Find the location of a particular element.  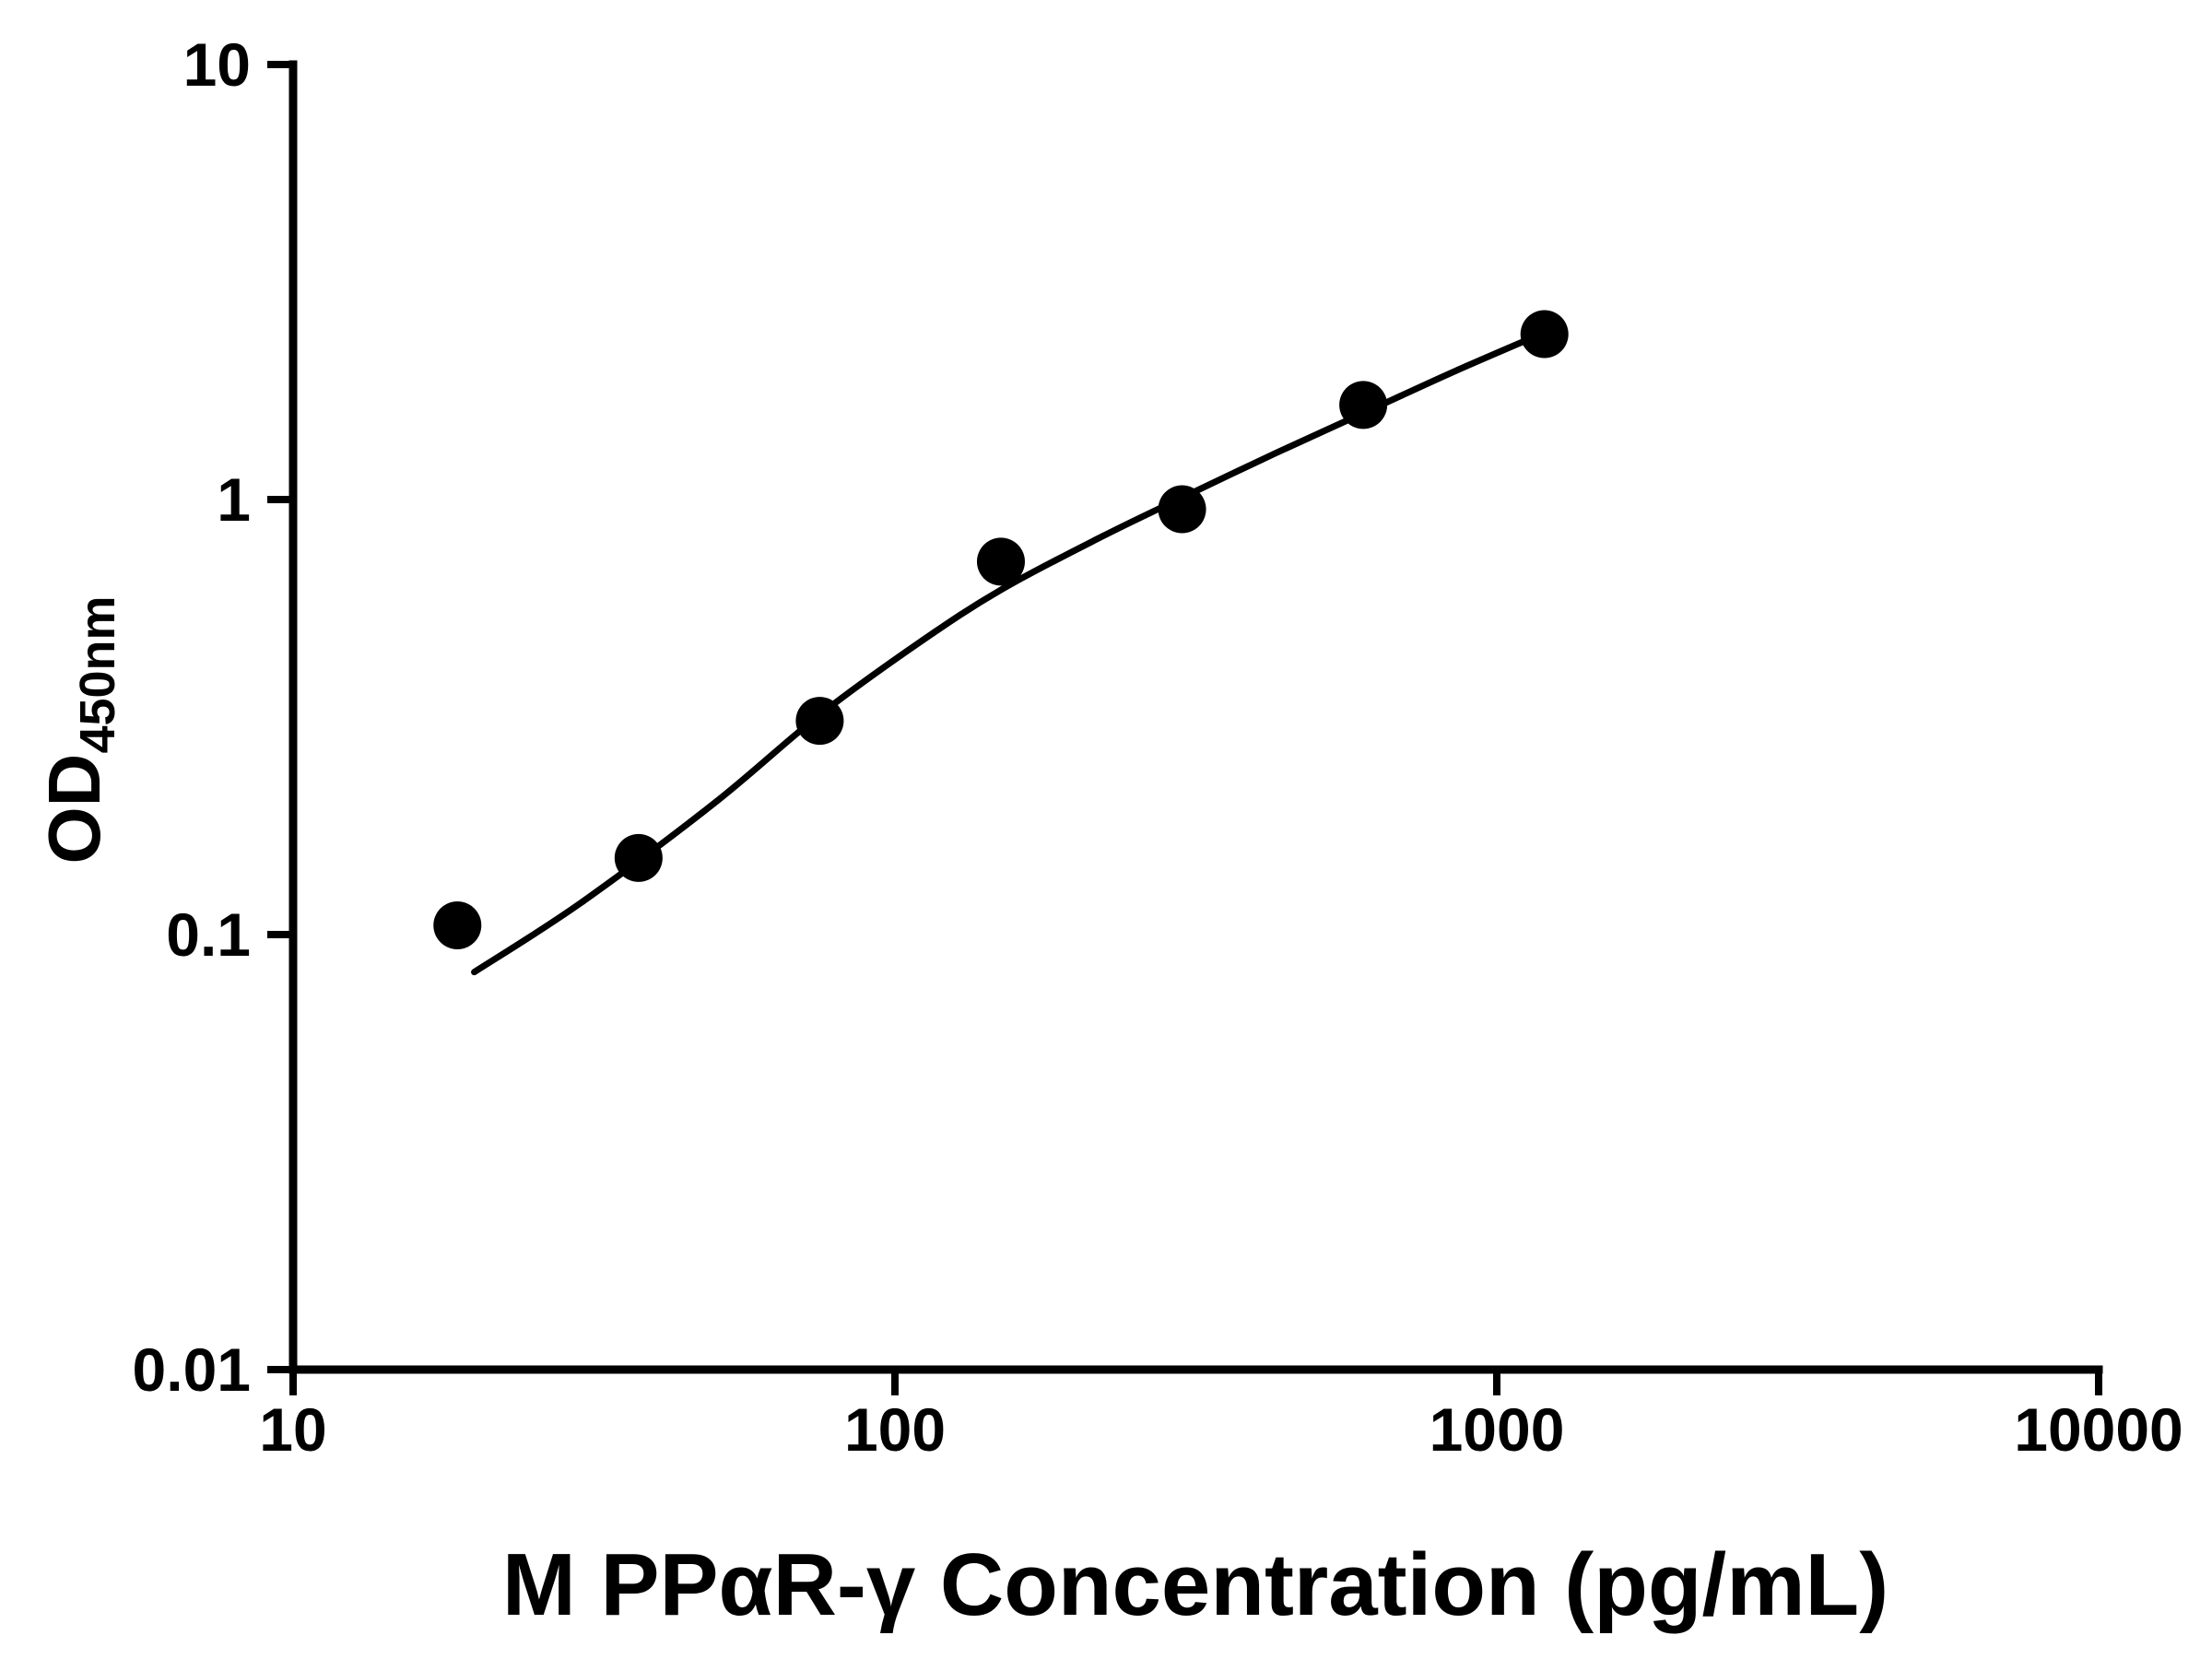

x-tick-label: 10000 is located at coordinates (2098, 1429).